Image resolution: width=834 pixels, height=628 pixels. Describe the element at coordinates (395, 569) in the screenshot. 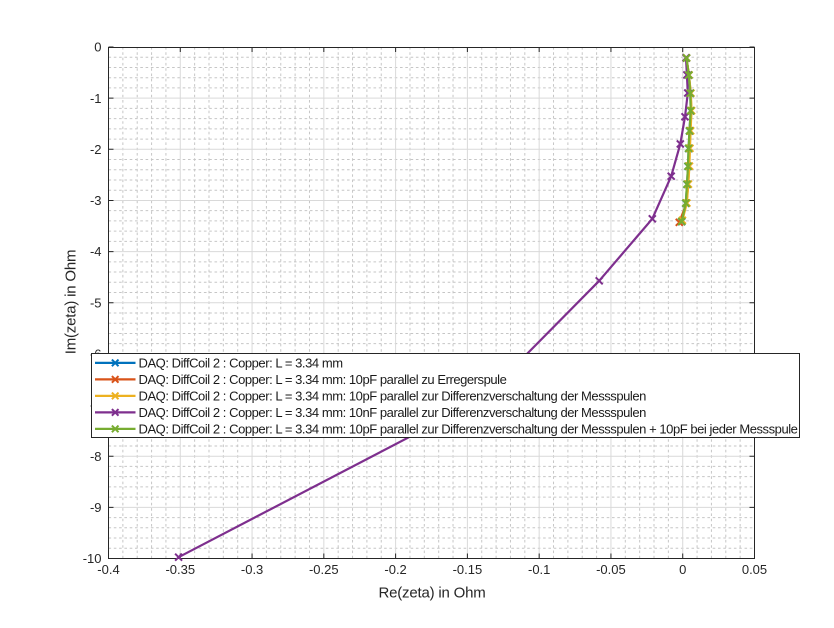

I see `svg-text: -0.2` at that location.